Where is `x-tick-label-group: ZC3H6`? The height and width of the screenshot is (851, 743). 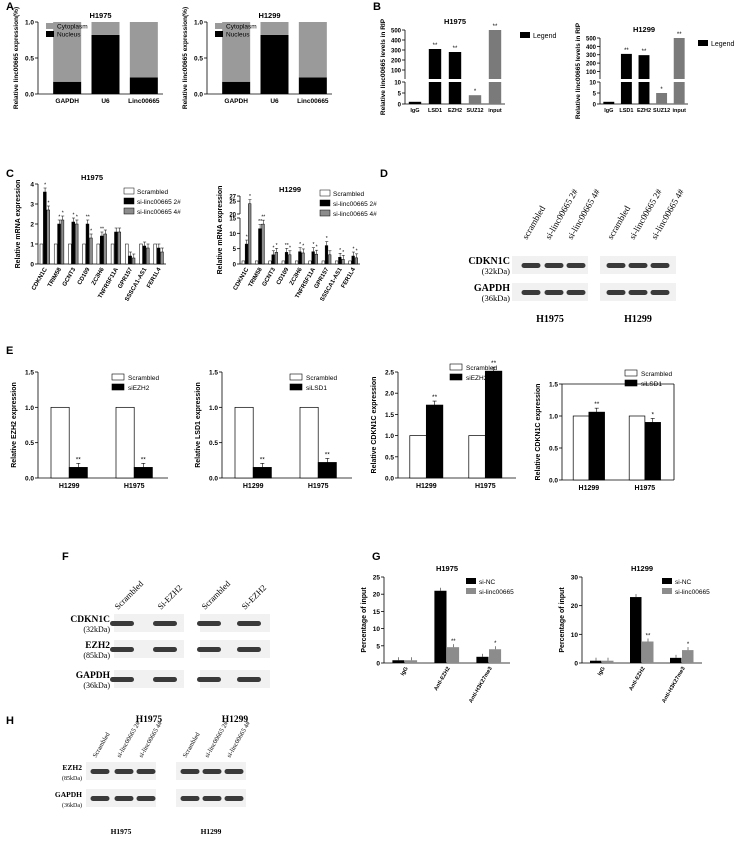 x-tick-label-group: ZC3H6 is located at coordinates (98, 276).